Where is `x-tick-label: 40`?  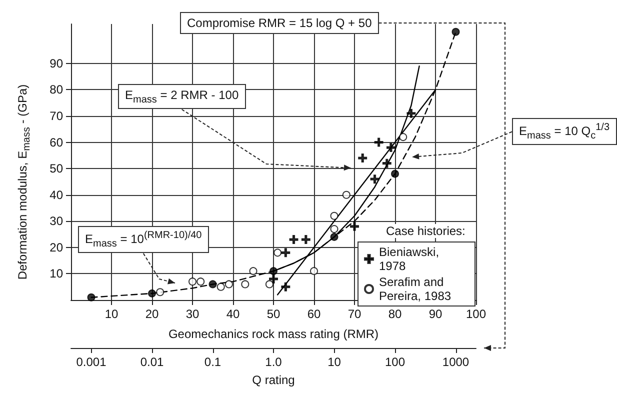
x-tick-label: 40 is located at coordinates (233, 314).